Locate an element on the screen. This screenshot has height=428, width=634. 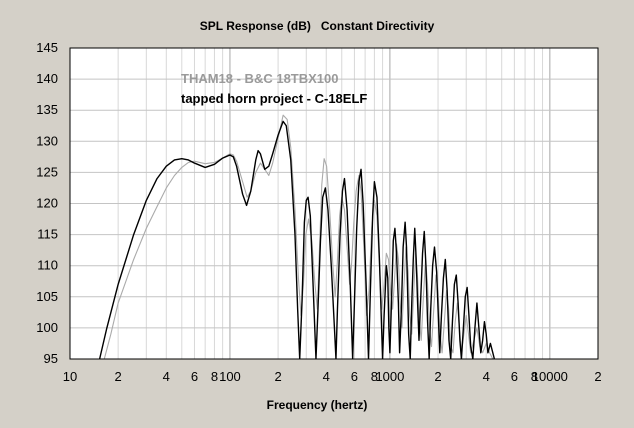
y-tick-label-105: 105 is located at coordinates (47, 296).